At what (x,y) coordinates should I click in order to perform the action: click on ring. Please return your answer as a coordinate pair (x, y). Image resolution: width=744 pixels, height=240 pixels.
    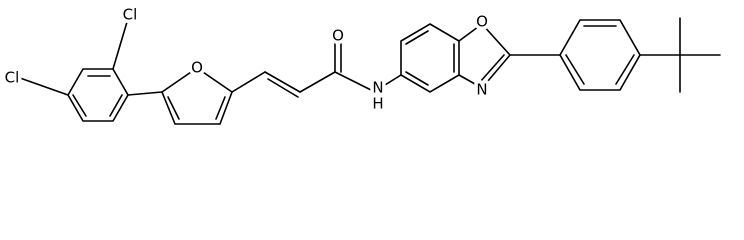
    Looking at the image, I should click on (98, 95).